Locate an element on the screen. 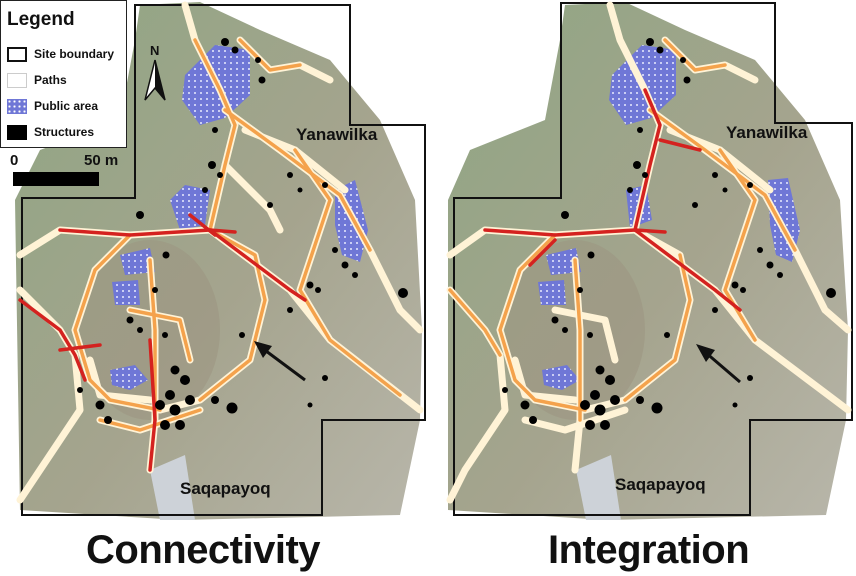 This screenshot has width=856, height=576. map-caption-integration: Integration is located at coordinates (649, 550).